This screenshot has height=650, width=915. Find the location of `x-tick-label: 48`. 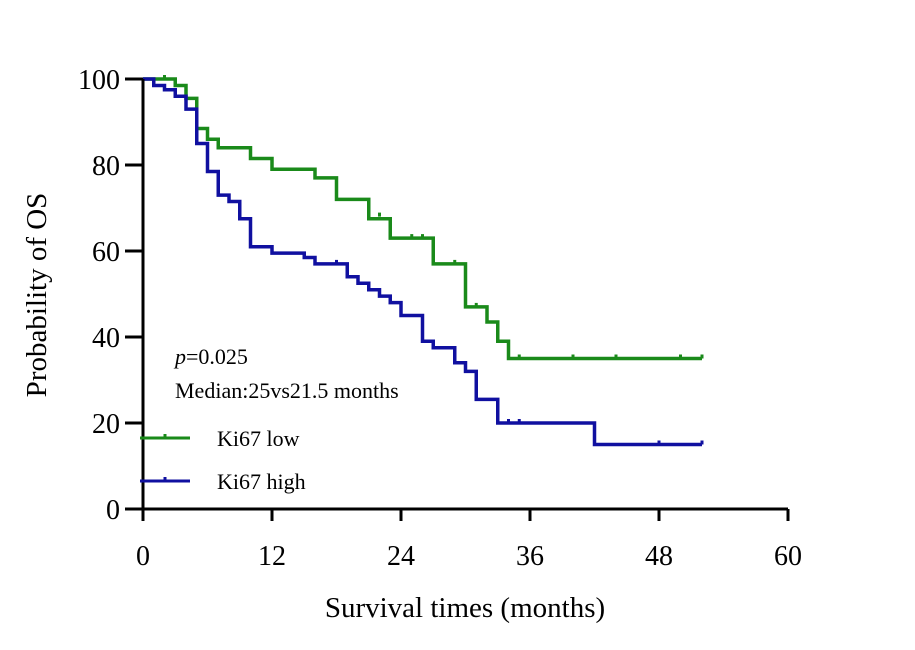

x-tick-label: 48 is located at coordinates (659, 556).